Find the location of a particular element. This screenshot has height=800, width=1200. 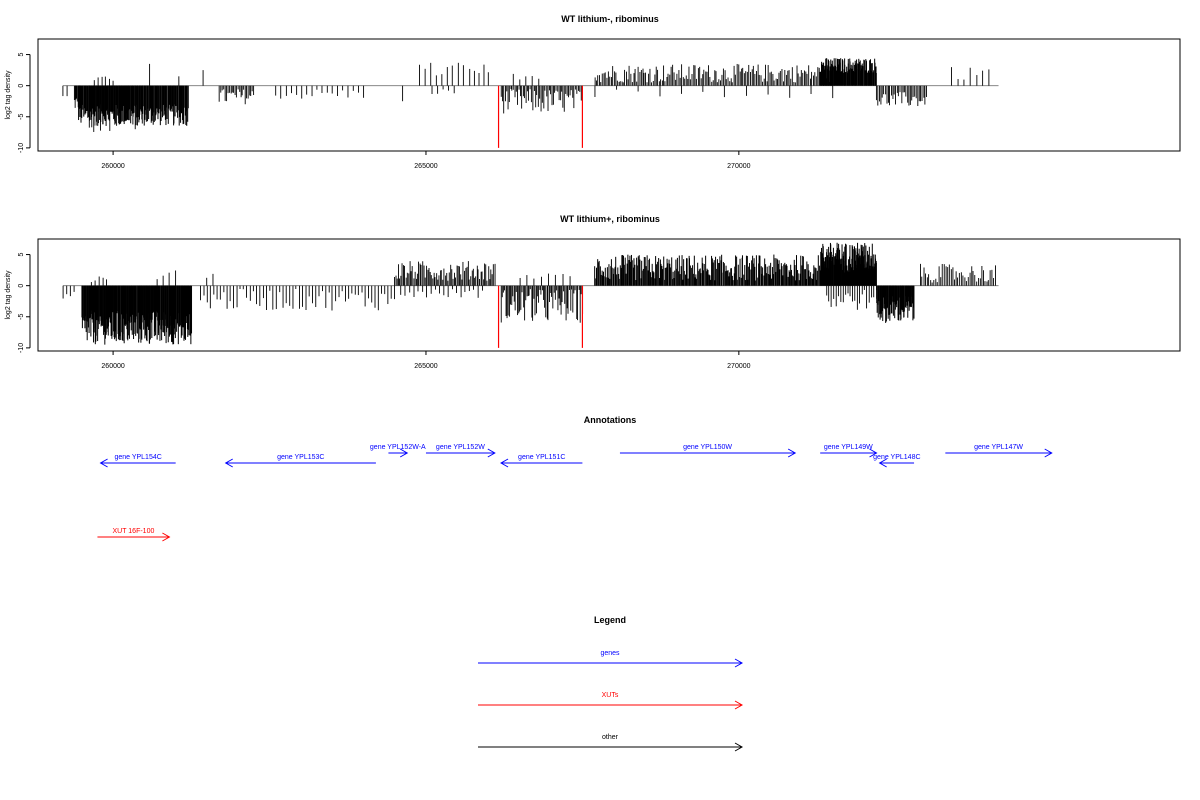

legend-arrow-other: other is located at coordinates (611, 743).